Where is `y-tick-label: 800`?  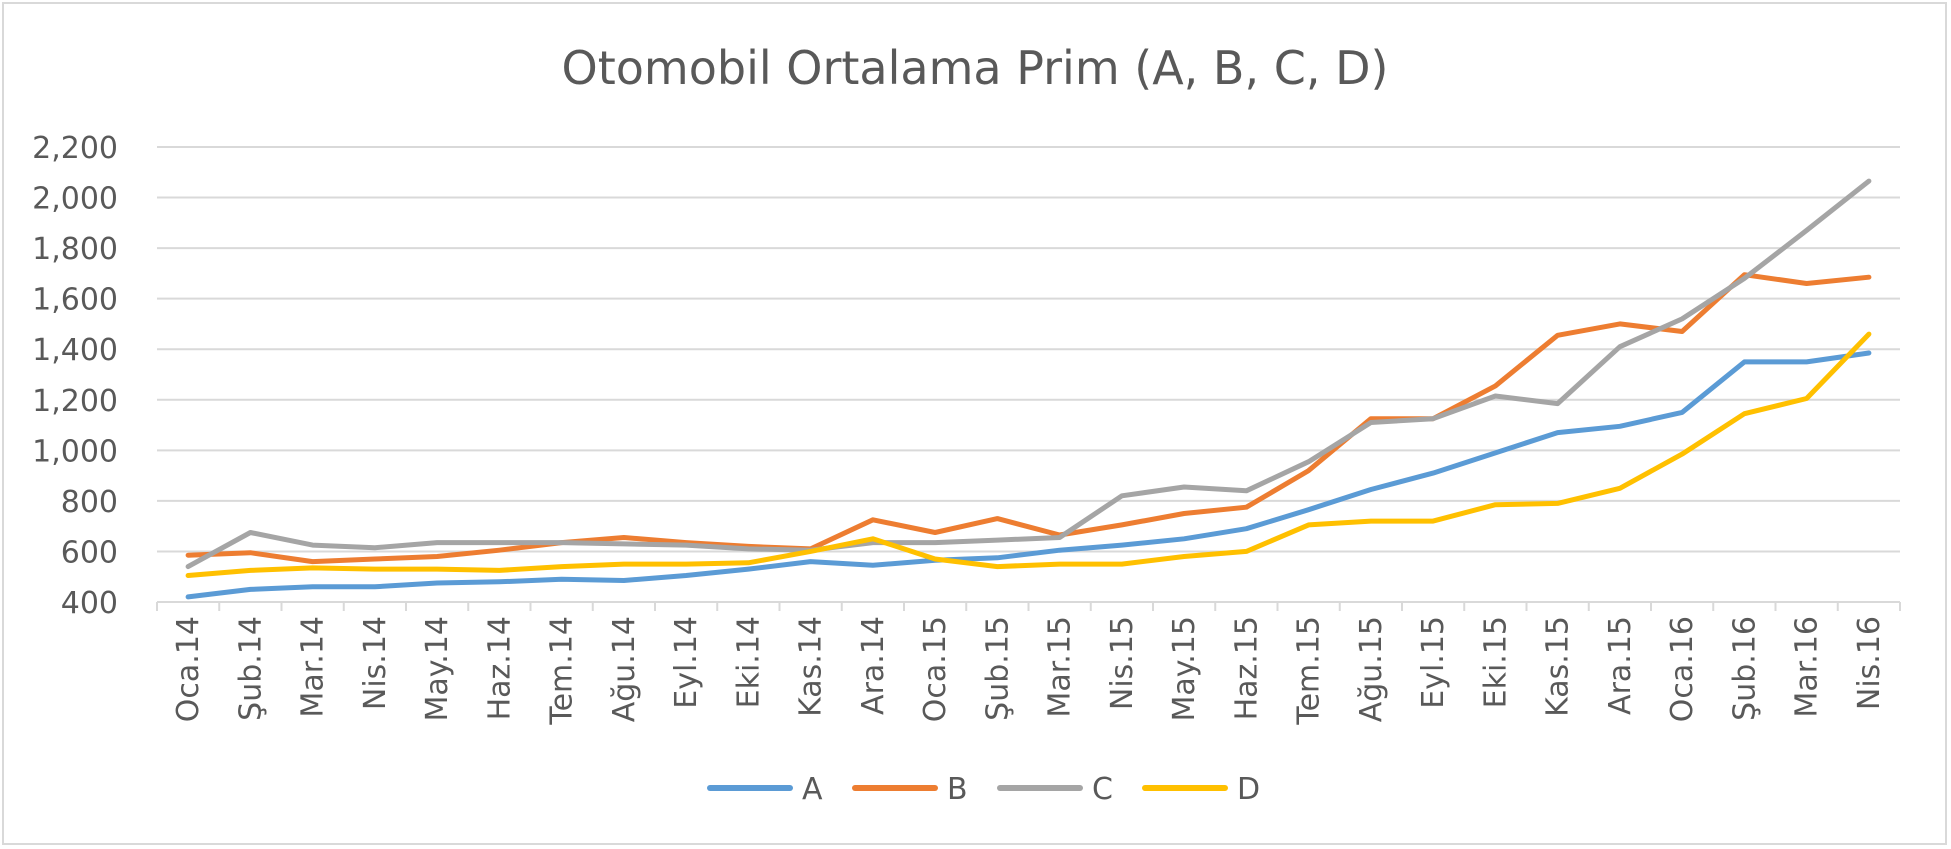
y-tick-label: 800 is located at coordinates (89, 502).